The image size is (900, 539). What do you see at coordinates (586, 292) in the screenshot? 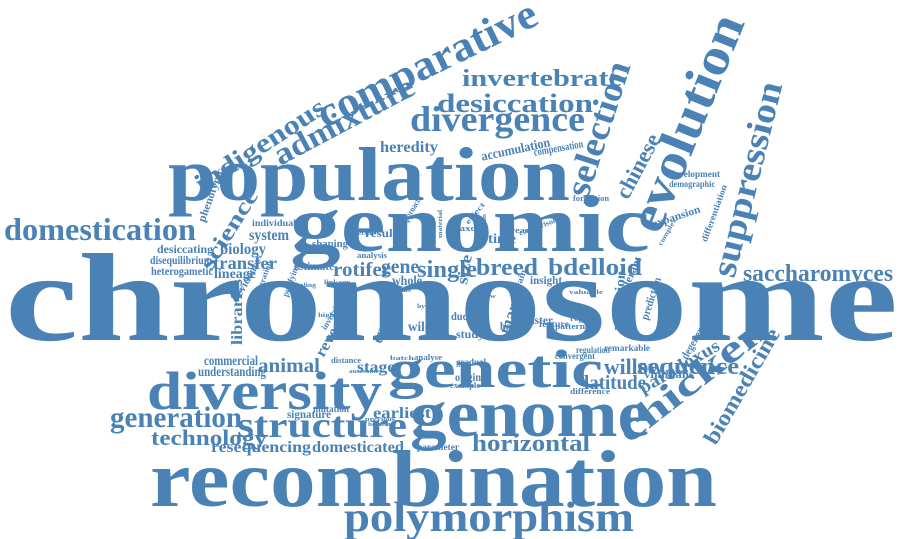
I see `word-valuable: valuable` at bounding box center [586, 292].